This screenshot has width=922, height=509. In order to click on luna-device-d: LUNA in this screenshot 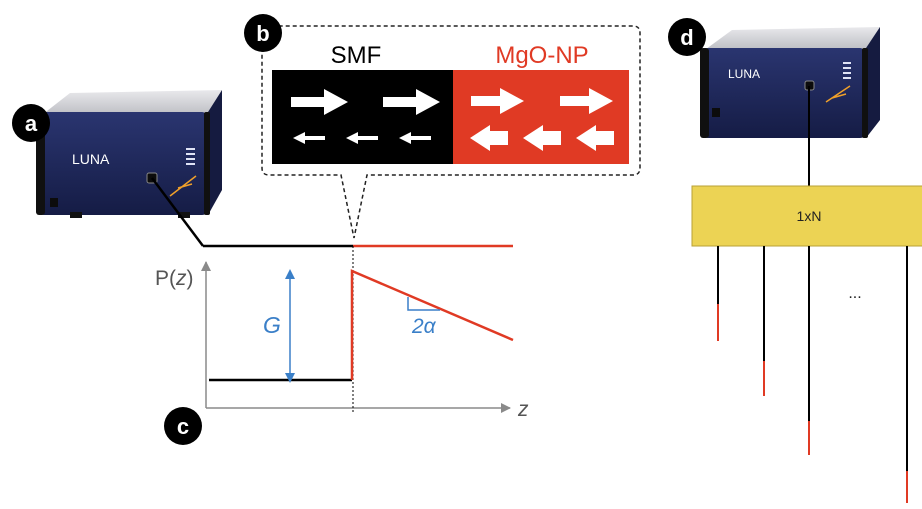, I will do `click(790, 82)`.